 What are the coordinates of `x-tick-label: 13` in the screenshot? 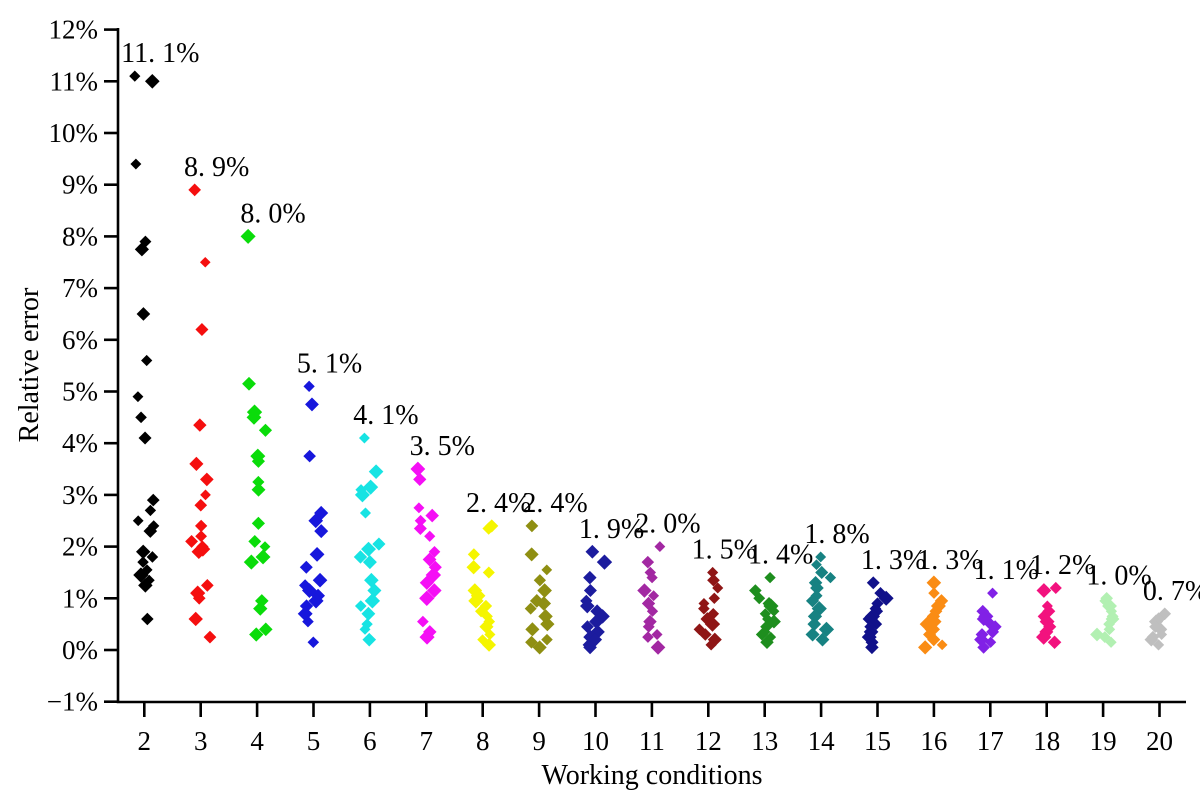 It's located at (764, 741).